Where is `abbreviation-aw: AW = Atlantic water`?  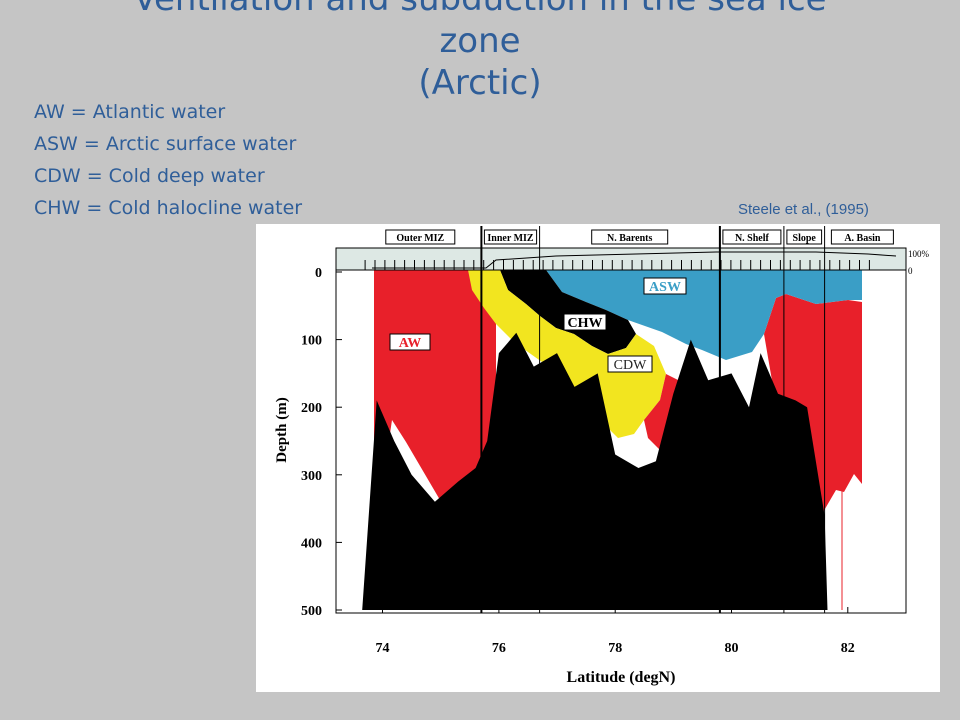 abbreviation-aw: AW = Atlantic water is located at coordinates (130, 112).